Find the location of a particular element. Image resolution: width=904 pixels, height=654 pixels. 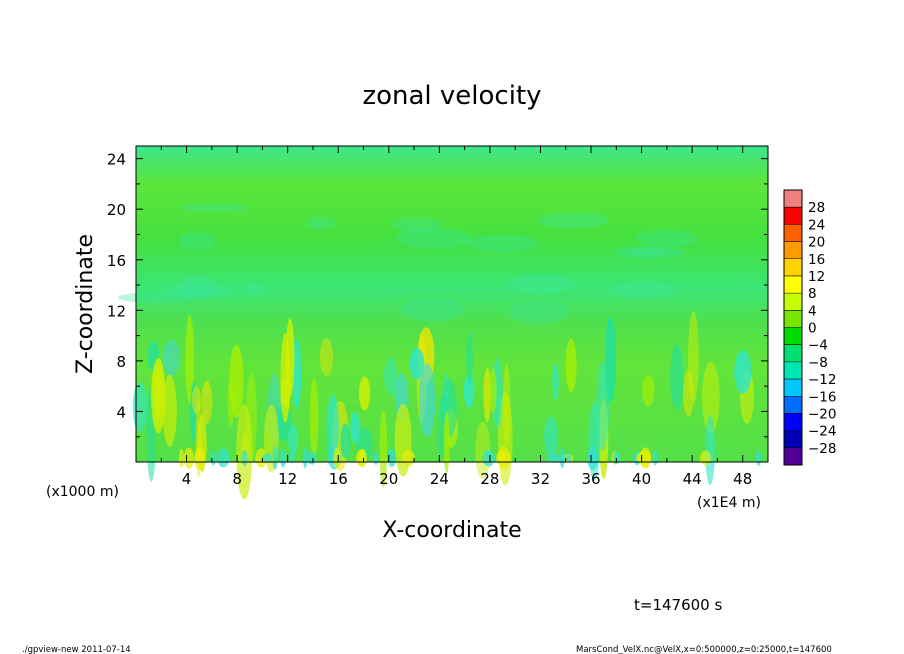

colorbar-label: −16 is located at coordinates (822, 397).